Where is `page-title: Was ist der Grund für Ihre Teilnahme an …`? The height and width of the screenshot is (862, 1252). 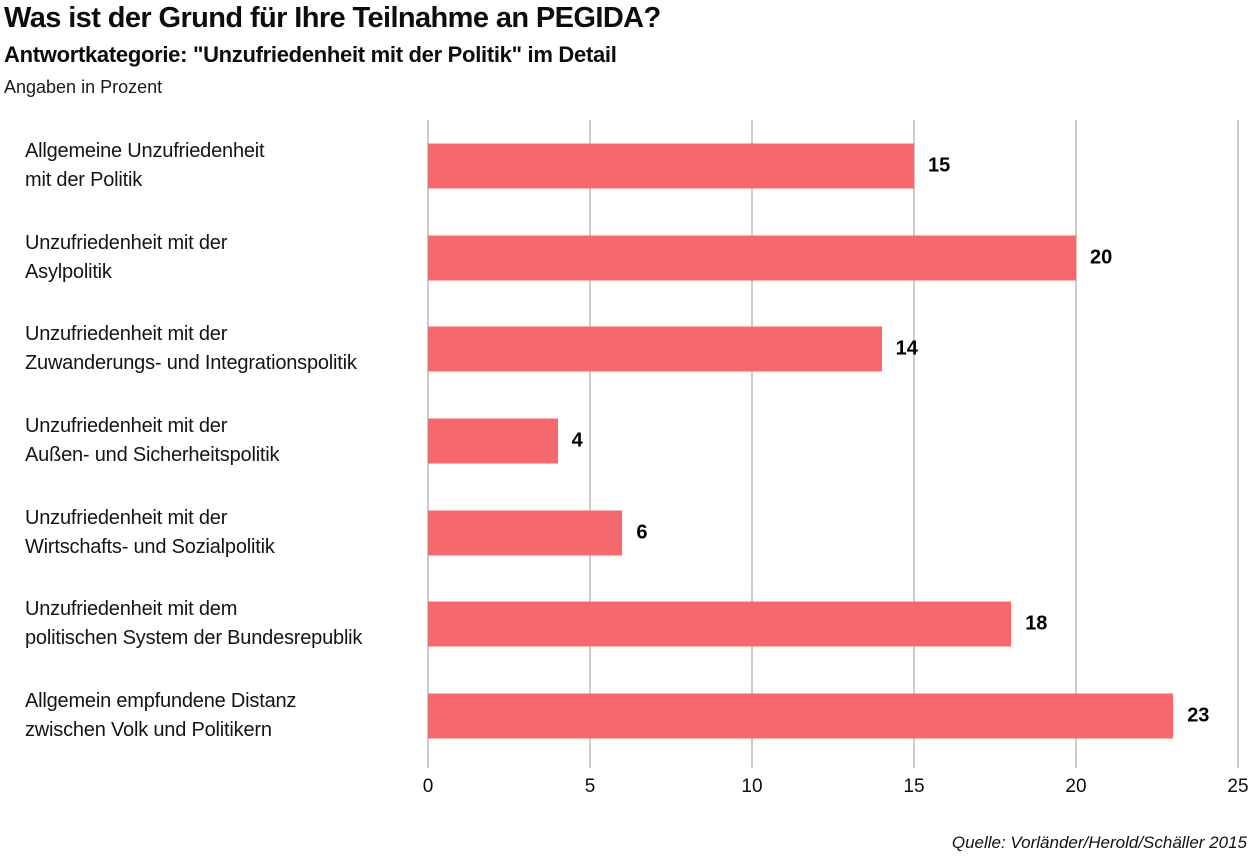
page-title: Was ist der Grund für Ihre Teilnahme an … is located at coordinates (332, 18).